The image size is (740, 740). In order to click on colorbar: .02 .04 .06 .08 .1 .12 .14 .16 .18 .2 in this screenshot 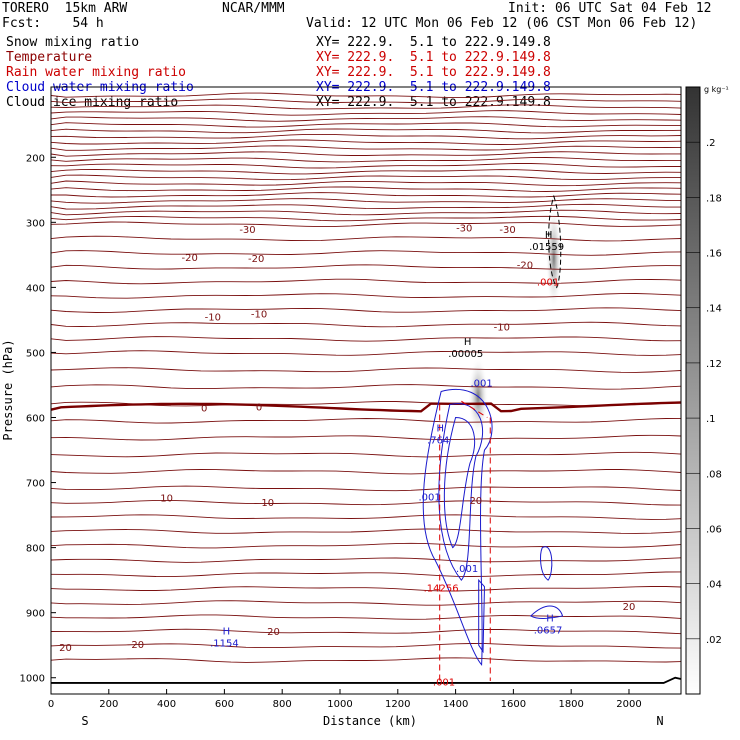, I will do `click(703, 390)`.